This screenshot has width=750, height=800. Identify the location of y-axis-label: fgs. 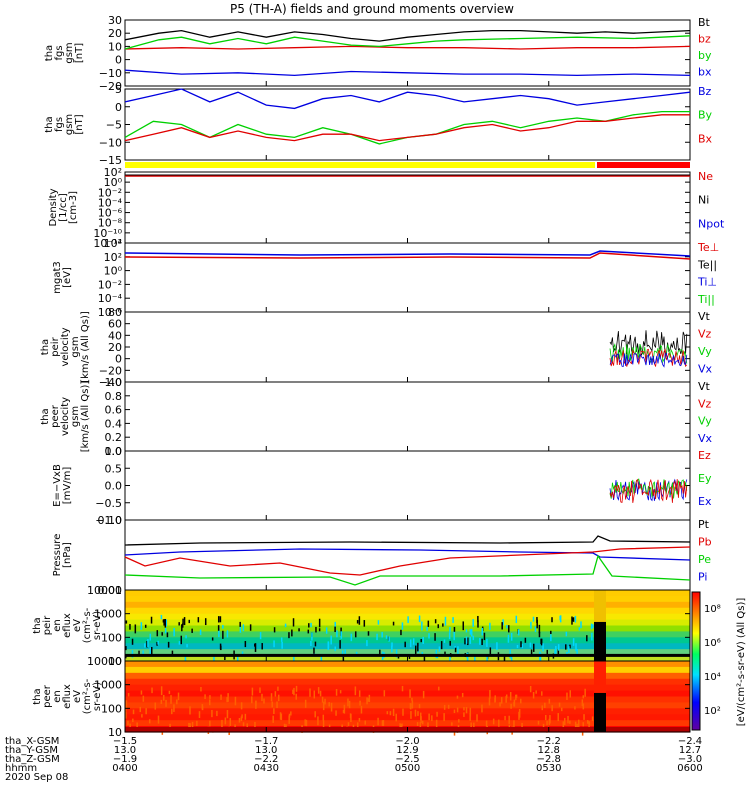
(59, 52).